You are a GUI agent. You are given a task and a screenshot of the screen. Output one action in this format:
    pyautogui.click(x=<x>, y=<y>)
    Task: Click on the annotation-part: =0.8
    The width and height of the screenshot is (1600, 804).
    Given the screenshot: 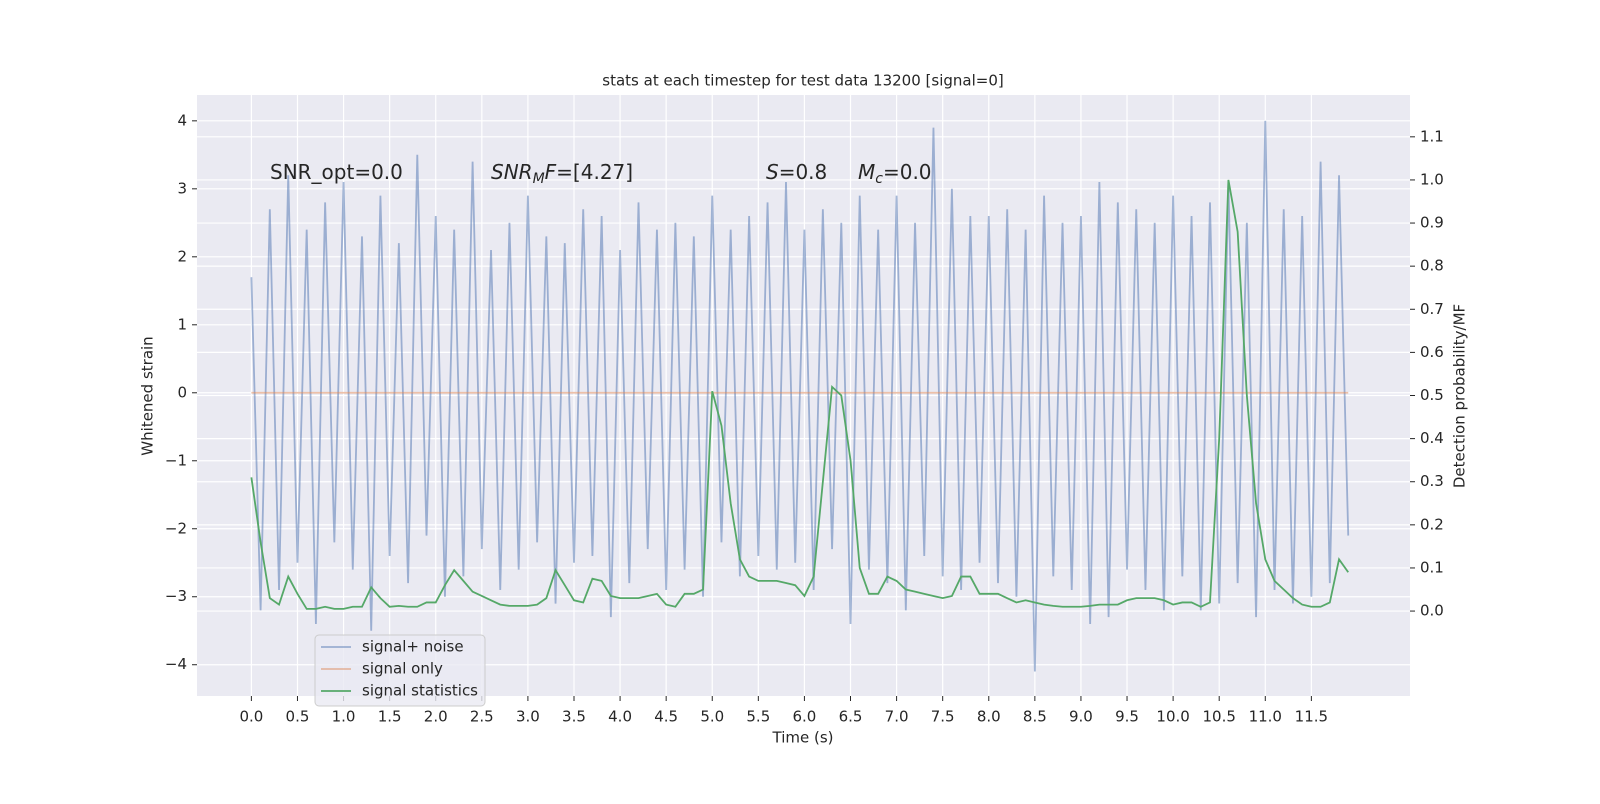 What is the action you would take?
    pyautogui.click(x=803, y=172)
    